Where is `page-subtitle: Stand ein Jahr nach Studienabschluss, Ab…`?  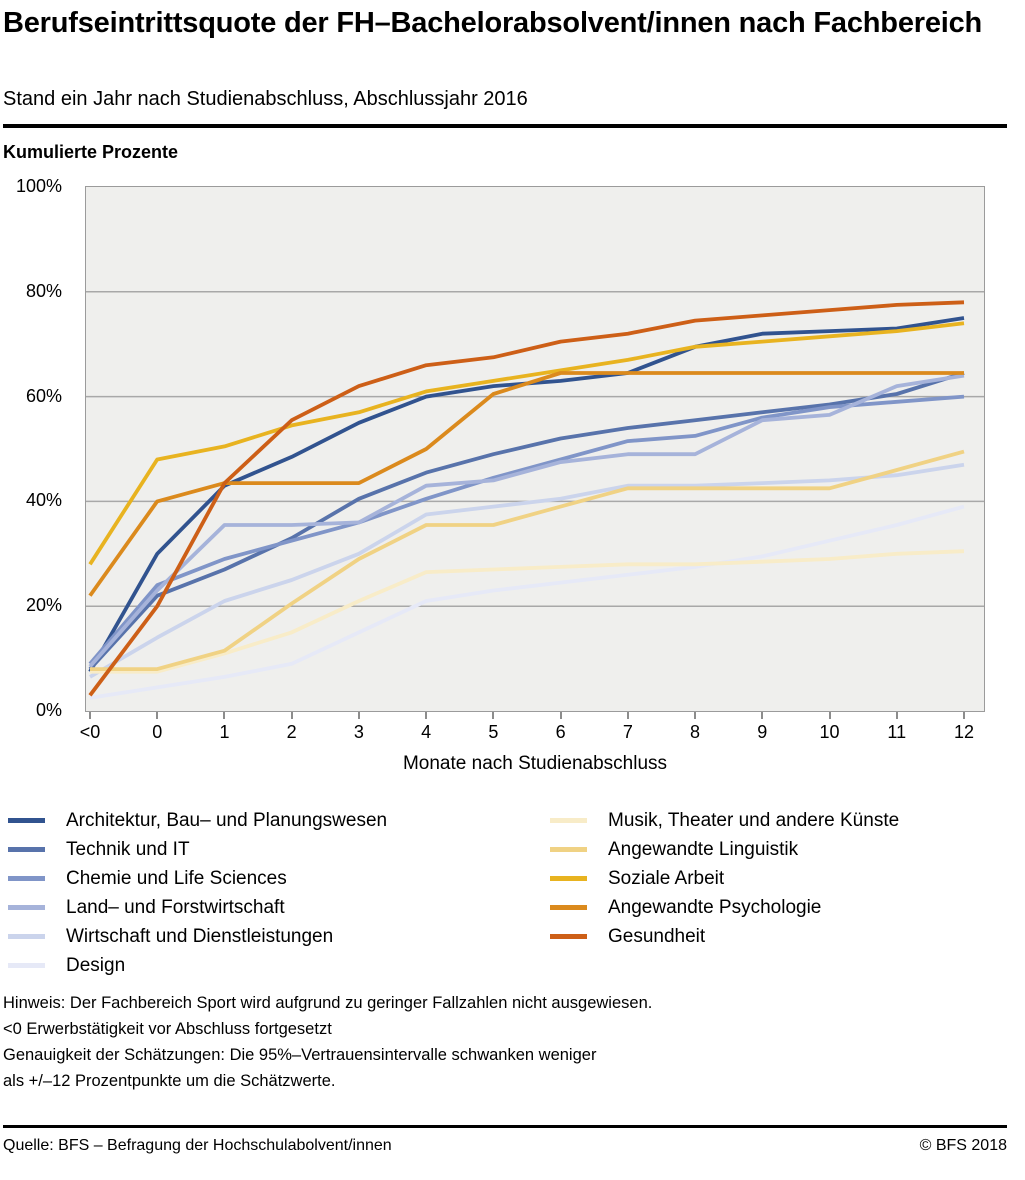 page-subtitle: Stand ein Jahr nach Studienabschluss, Ab… is located at coordinates (265, 99).